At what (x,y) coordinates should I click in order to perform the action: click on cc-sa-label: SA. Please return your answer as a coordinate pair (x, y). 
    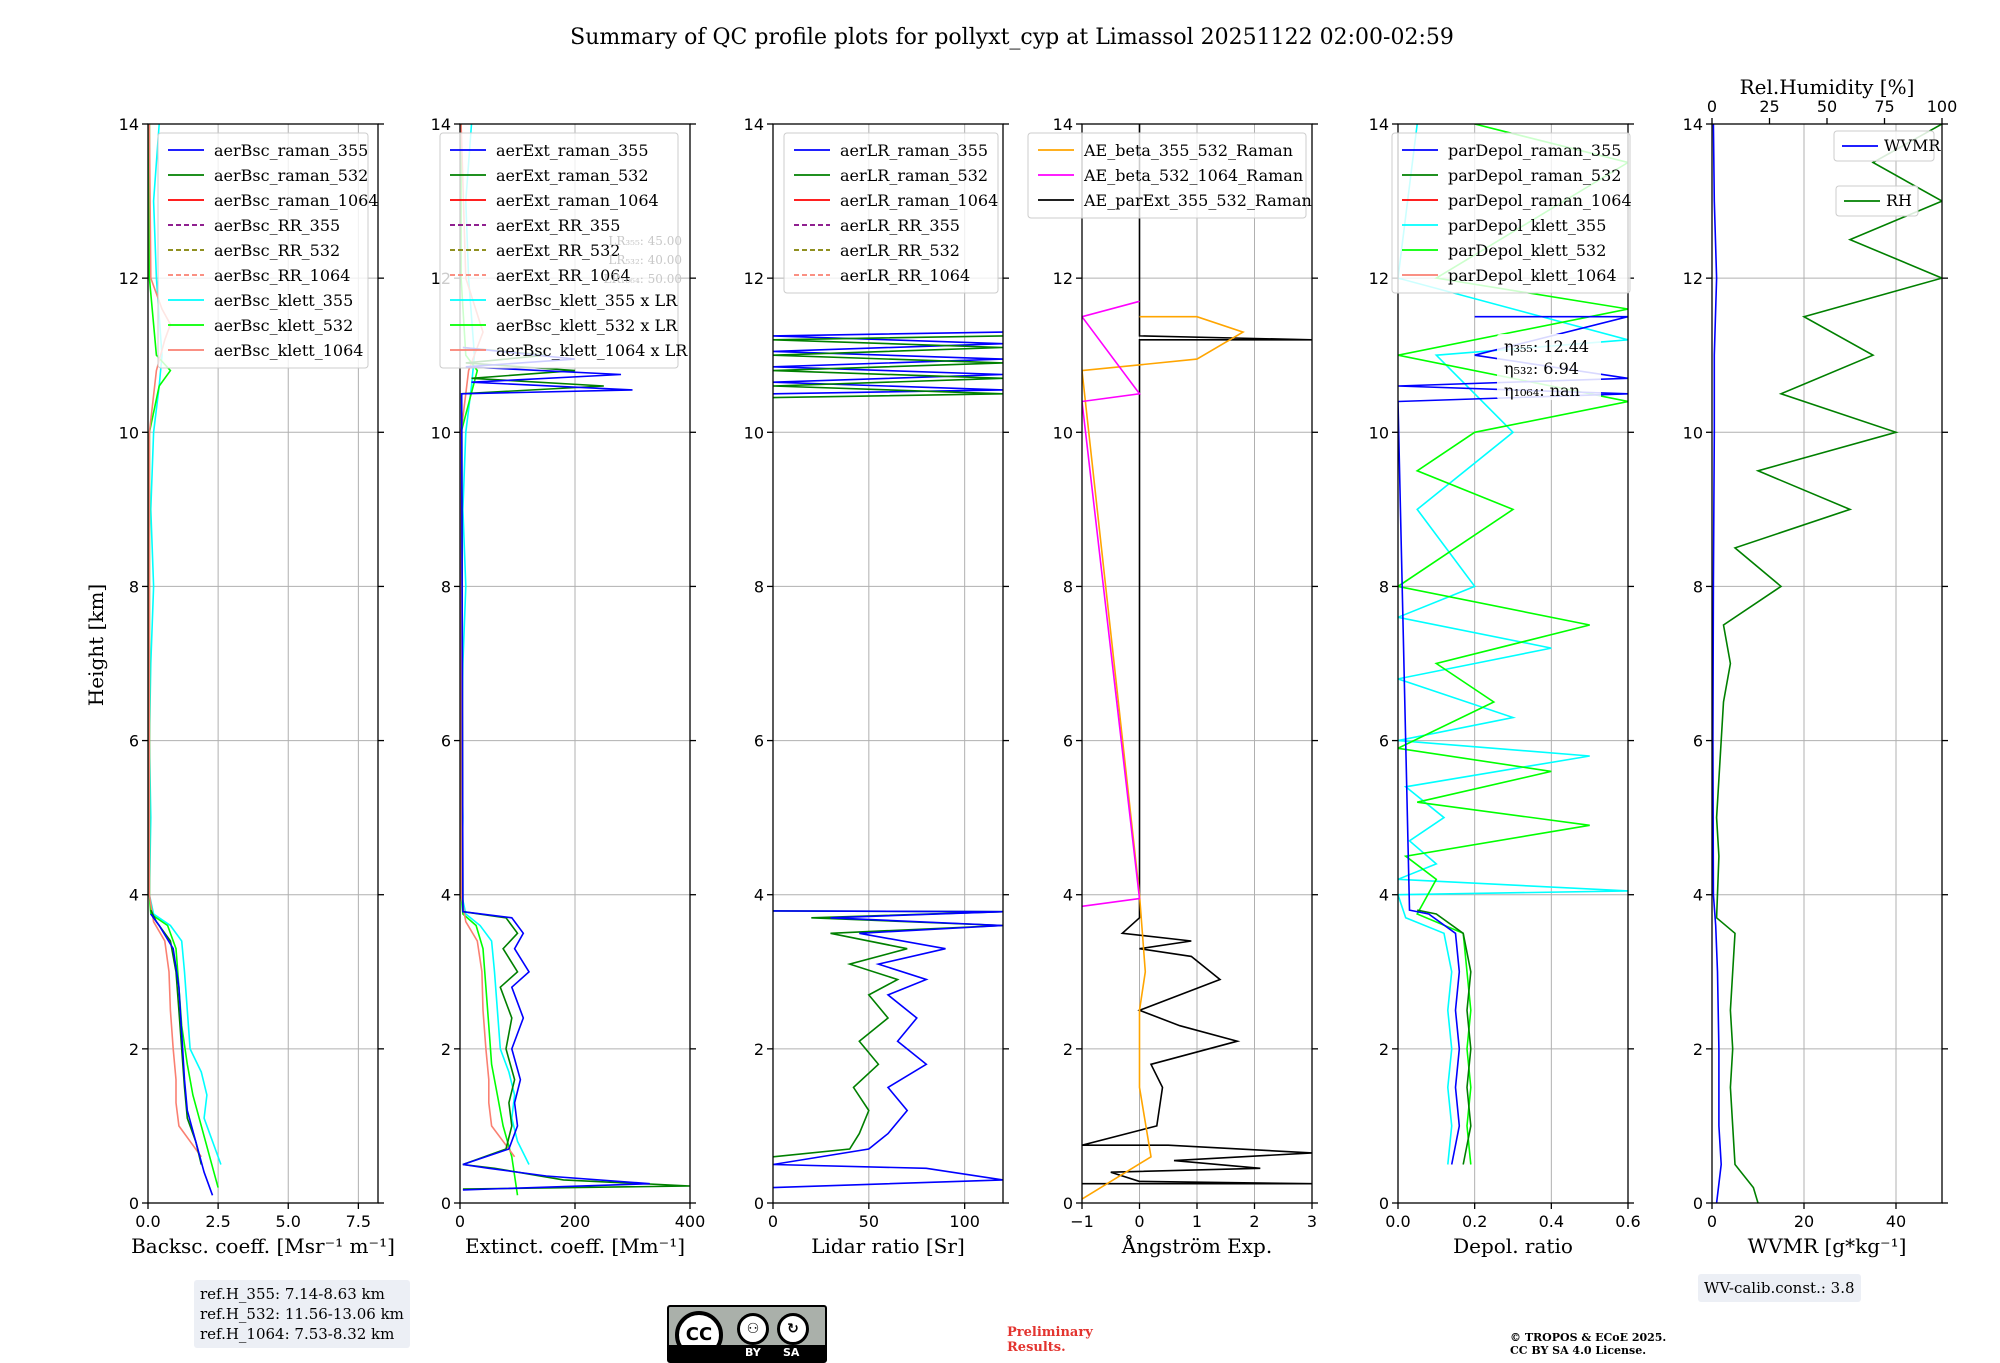
    Looking at the image, I should click on (791, 1352).